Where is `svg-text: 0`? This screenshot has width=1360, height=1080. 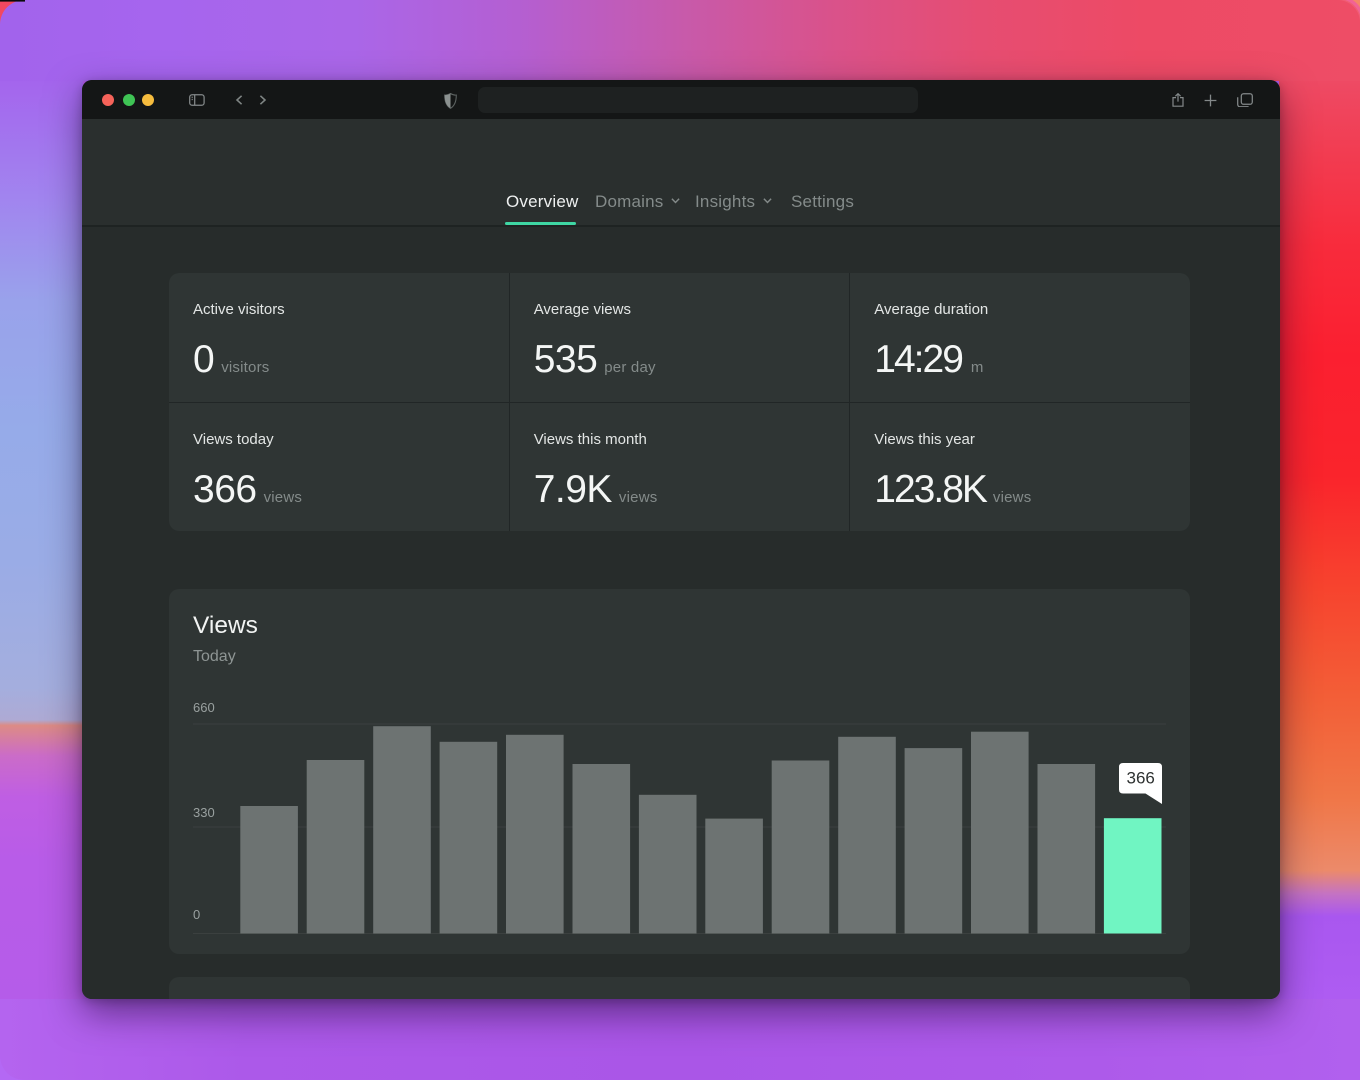
svg-text: 0 is located at coordinates (196, 914).